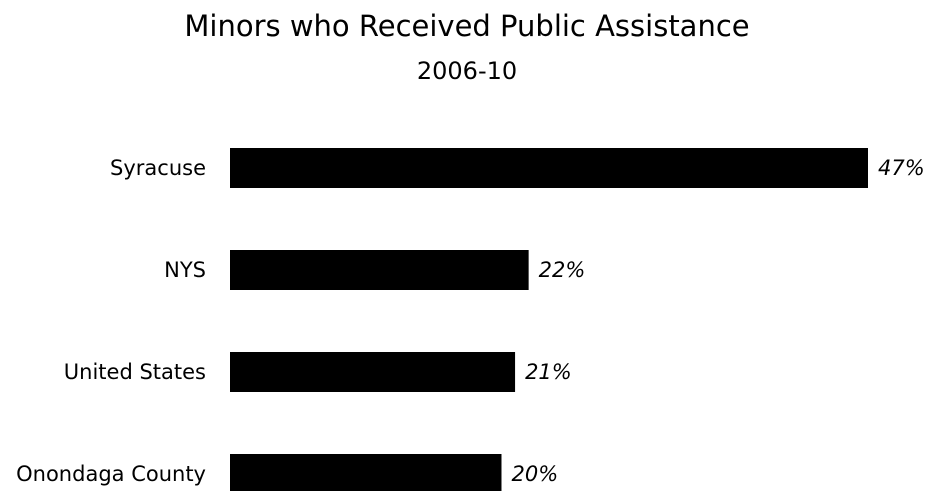 Image resolution: width=935 pixels, height=491 pixels. I want to click on value-label-syracuse: 47%, so click(901, 168).